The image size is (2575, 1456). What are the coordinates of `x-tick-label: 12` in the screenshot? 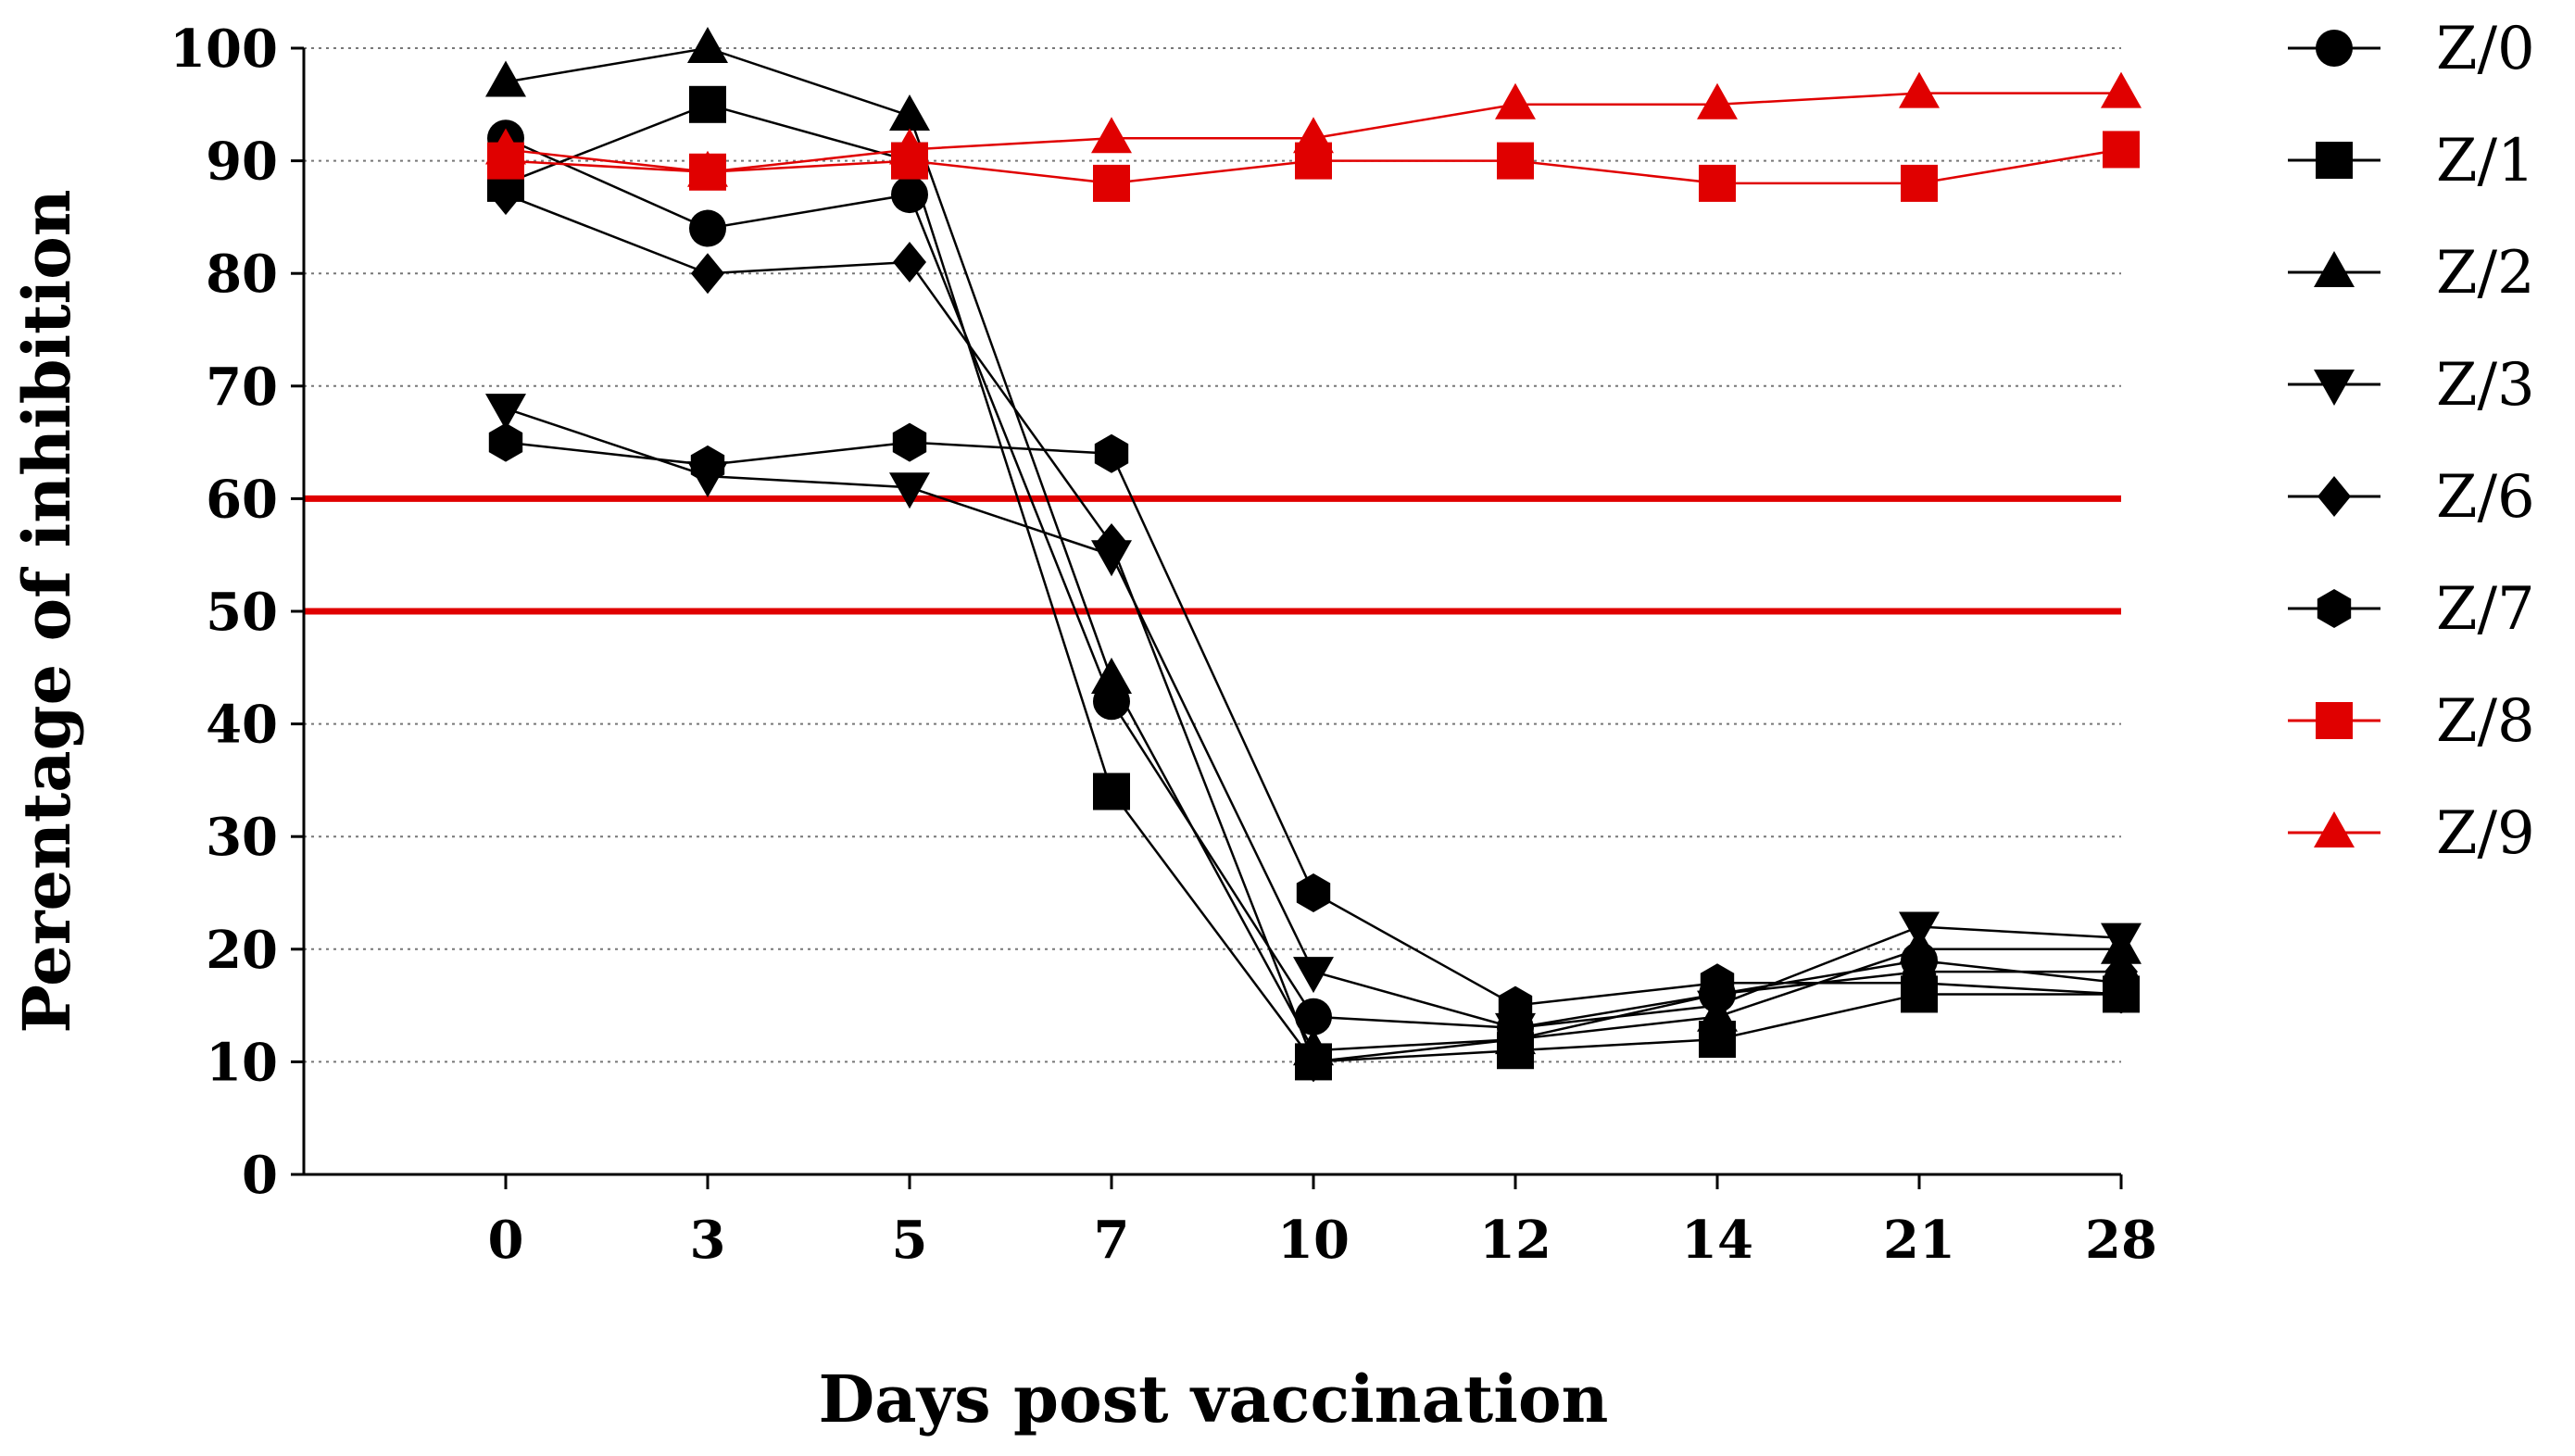 It's located at (1515, 1240).